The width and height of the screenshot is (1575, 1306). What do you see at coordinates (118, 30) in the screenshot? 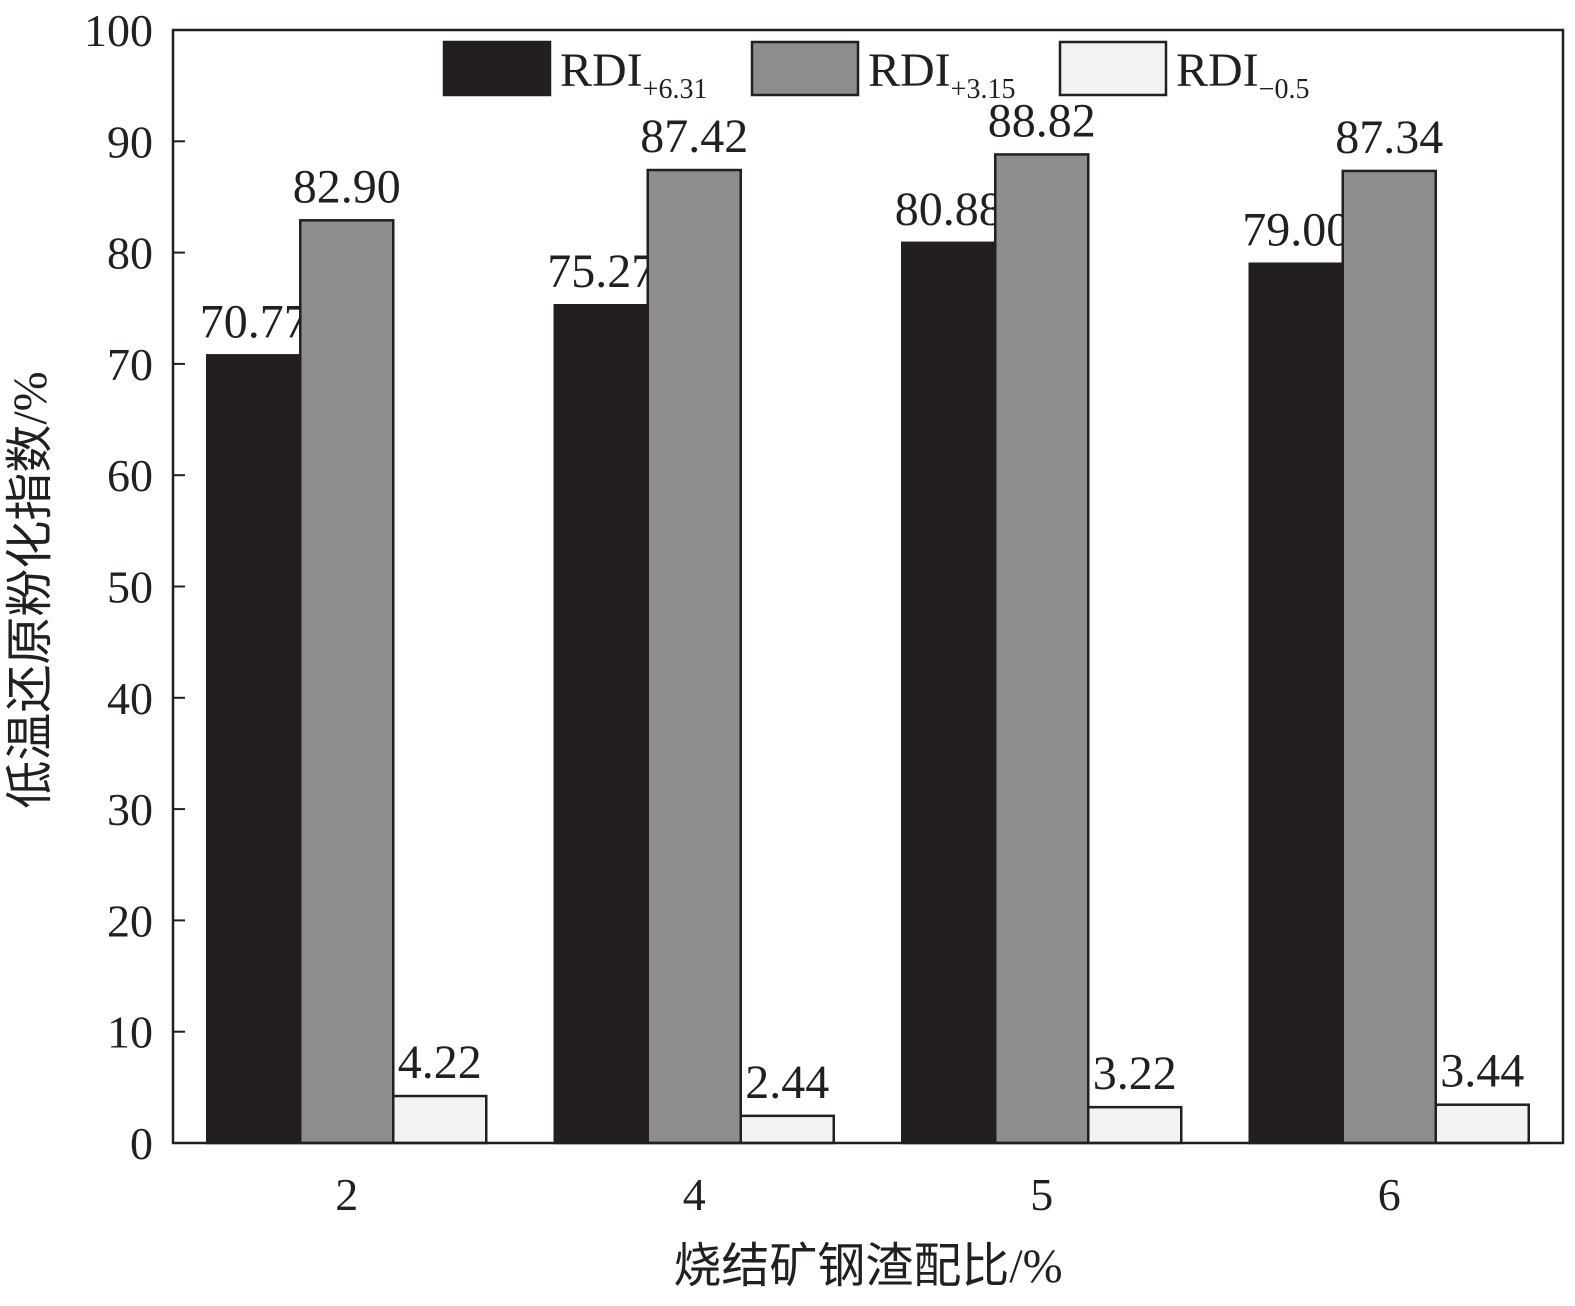
I see `y-tick-label: 100` at bounding box center [118, 30].